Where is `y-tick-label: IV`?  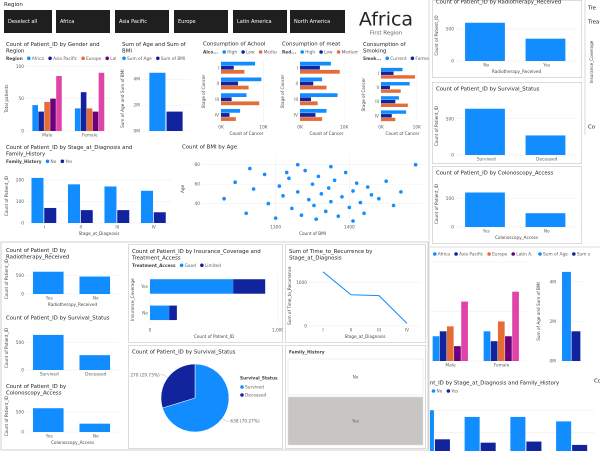 y-tick-label: IV is located at coordinates (217, 116).